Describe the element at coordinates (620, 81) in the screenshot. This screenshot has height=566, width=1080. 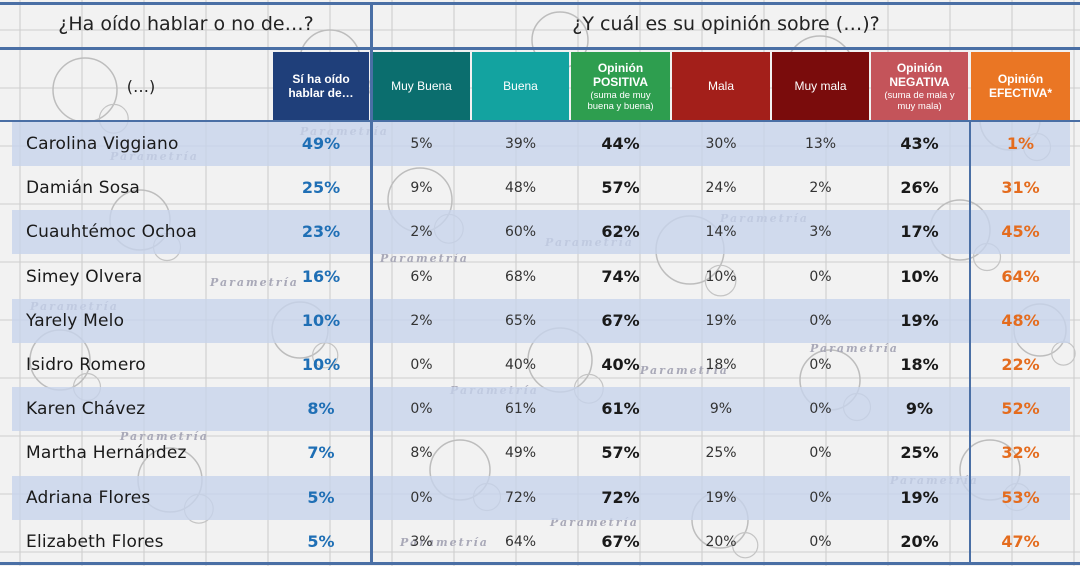
I see `header-positiva-line2: POSITIVA` at that location.